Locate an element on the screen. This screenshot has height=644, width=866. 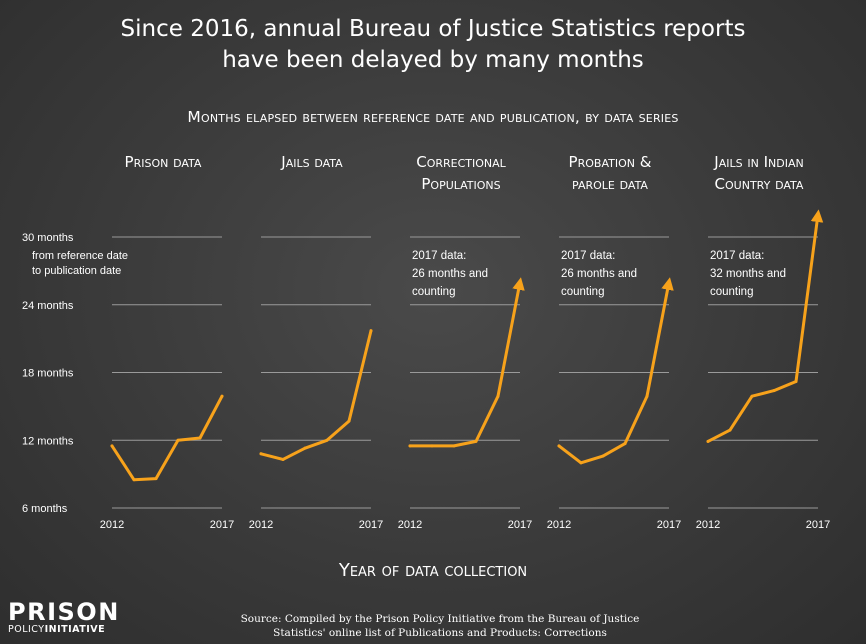
panel-5-title-line-1: Jails in Indian is located at coordinates (758, 162).